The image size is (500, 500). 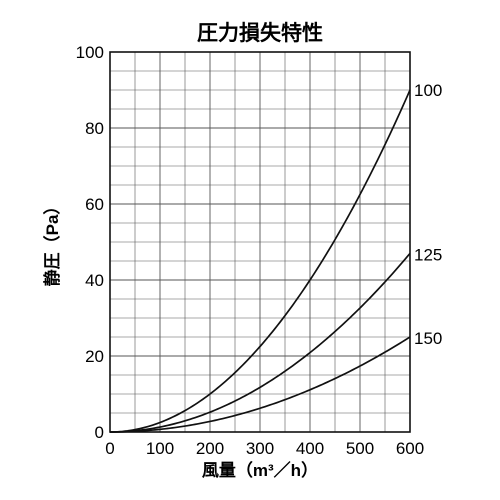 I want to click on series-label-125: 125, so click(x=428, y=254).